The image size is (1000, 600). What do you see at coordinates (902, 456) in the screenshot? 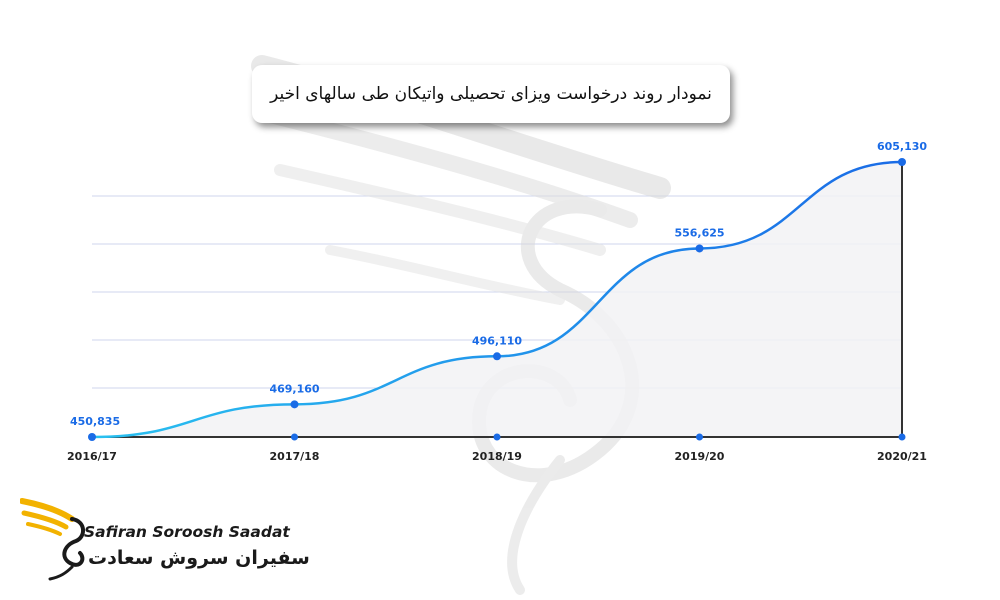
I see `x-tick-label: 2020/21` at bounding box center [902, 456].